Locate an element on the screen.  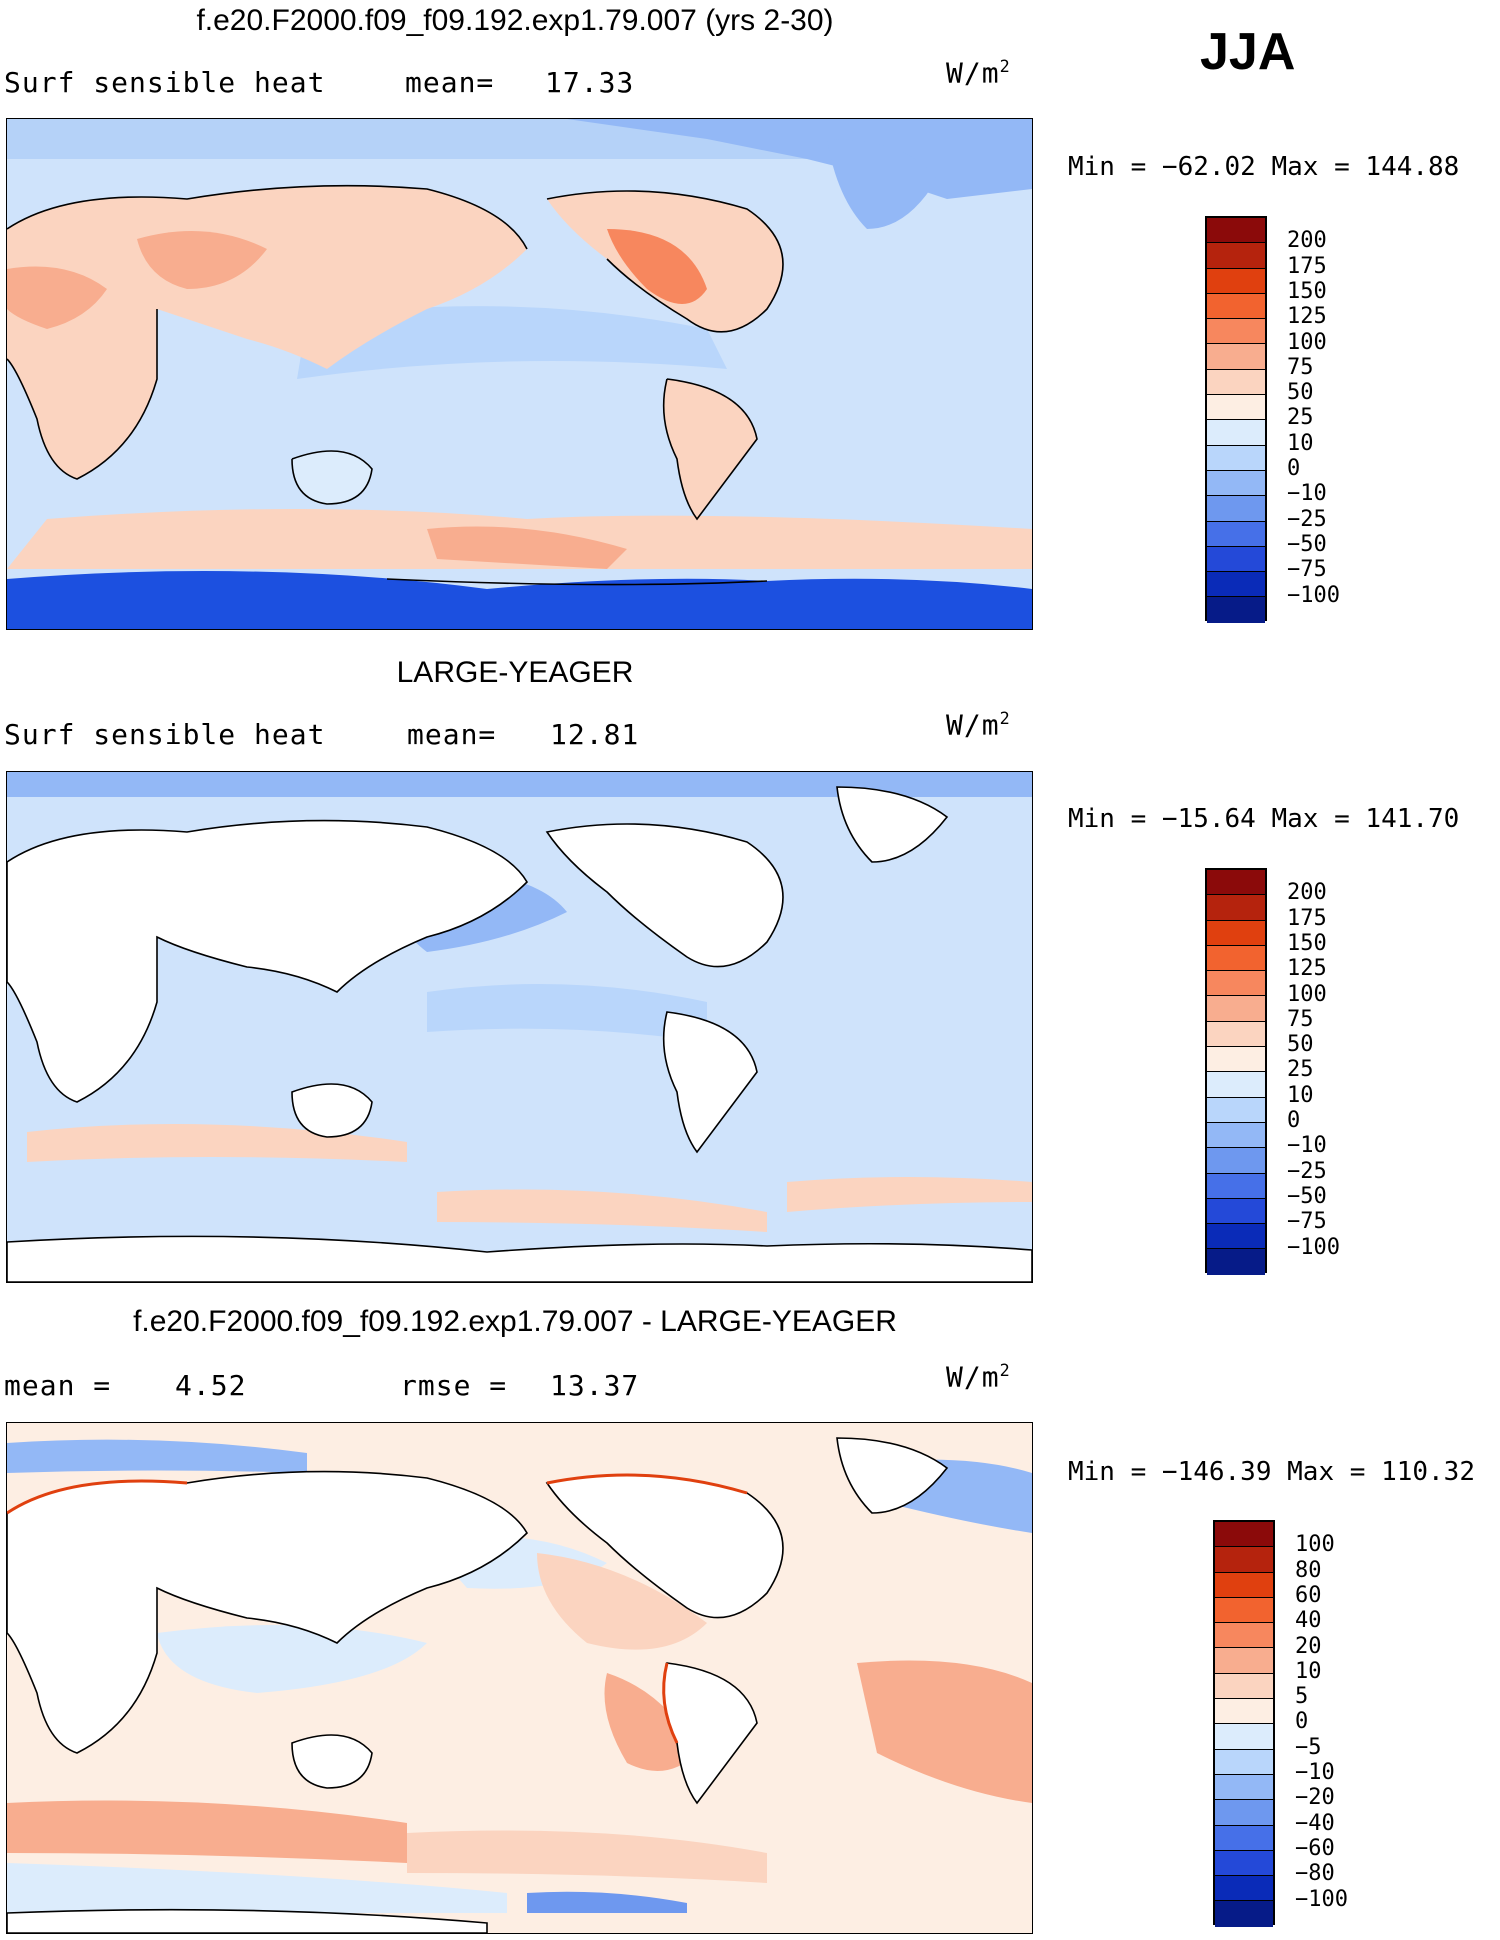
panel1-mean-label: mean= is located at coordinates (450, 82).